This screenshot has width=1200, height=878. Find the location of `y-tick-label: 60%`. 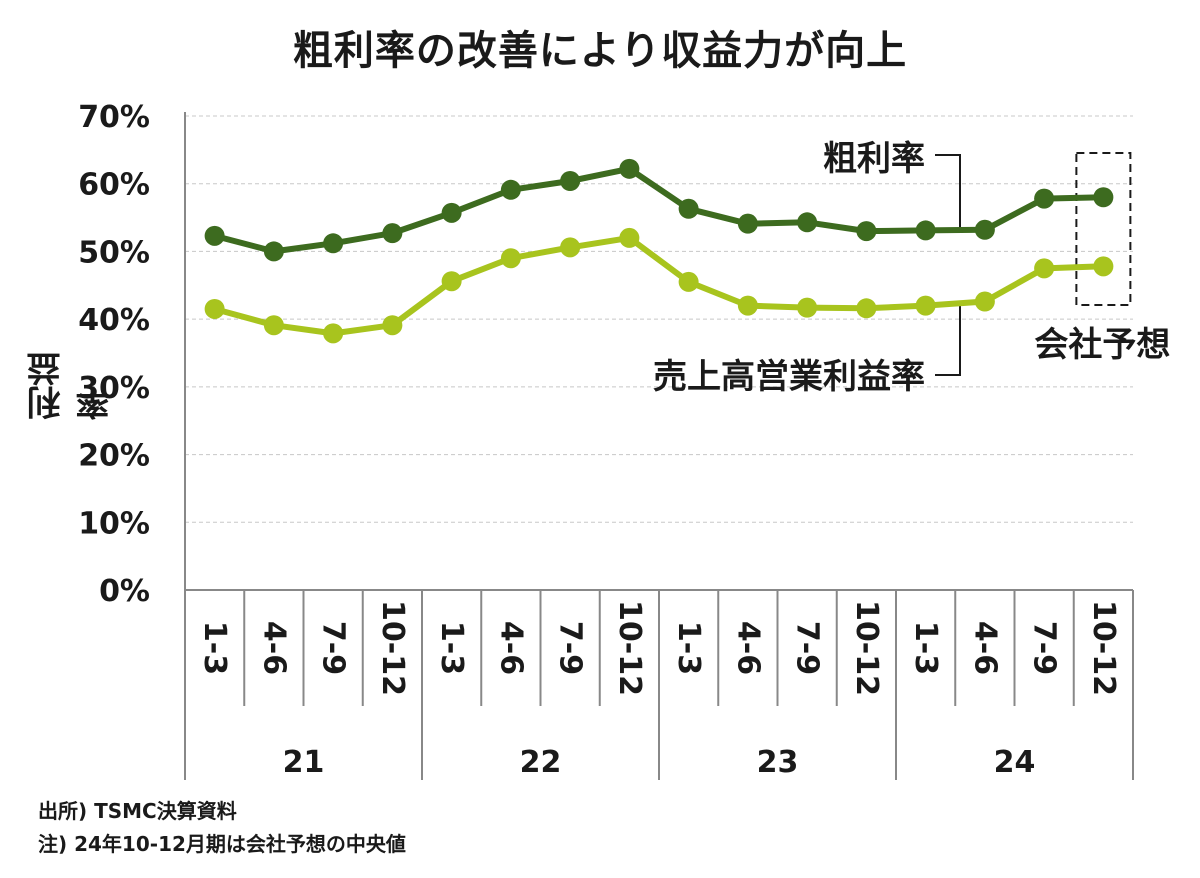

y-tick-label: 60% is located at coordinates (114, 185).